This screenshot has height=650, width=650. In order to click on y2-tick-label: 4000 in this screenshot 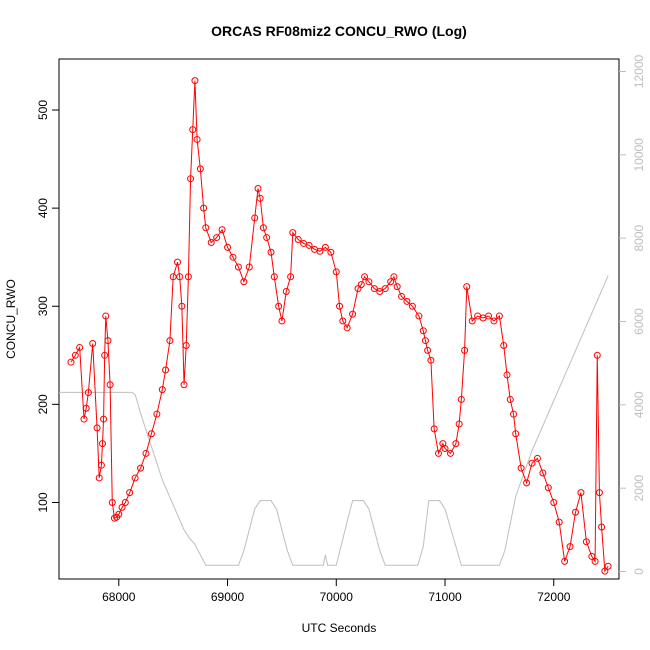, I will do `click(639, 404)`.